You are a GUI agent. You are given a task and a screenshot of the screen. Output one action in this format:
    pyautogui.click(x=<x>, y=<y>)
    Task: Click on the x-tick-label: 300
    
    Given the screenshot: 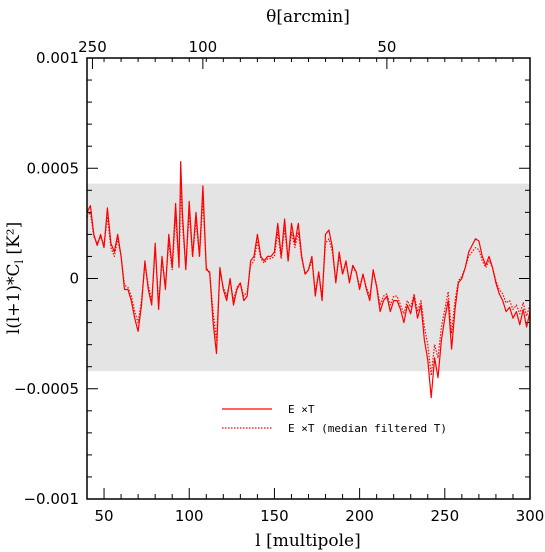 What is the action you would take?
    pyautogui.click(x=530, y=516)
    